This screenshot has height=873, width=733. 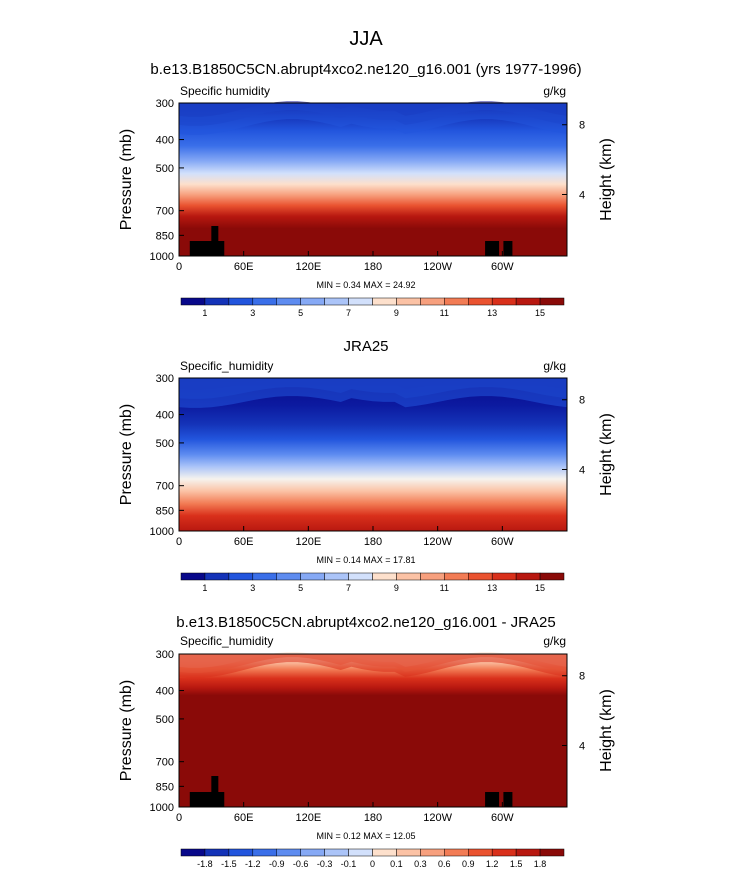 I want to click on colorbar-label: -0.9, so click(x=277, y=864).